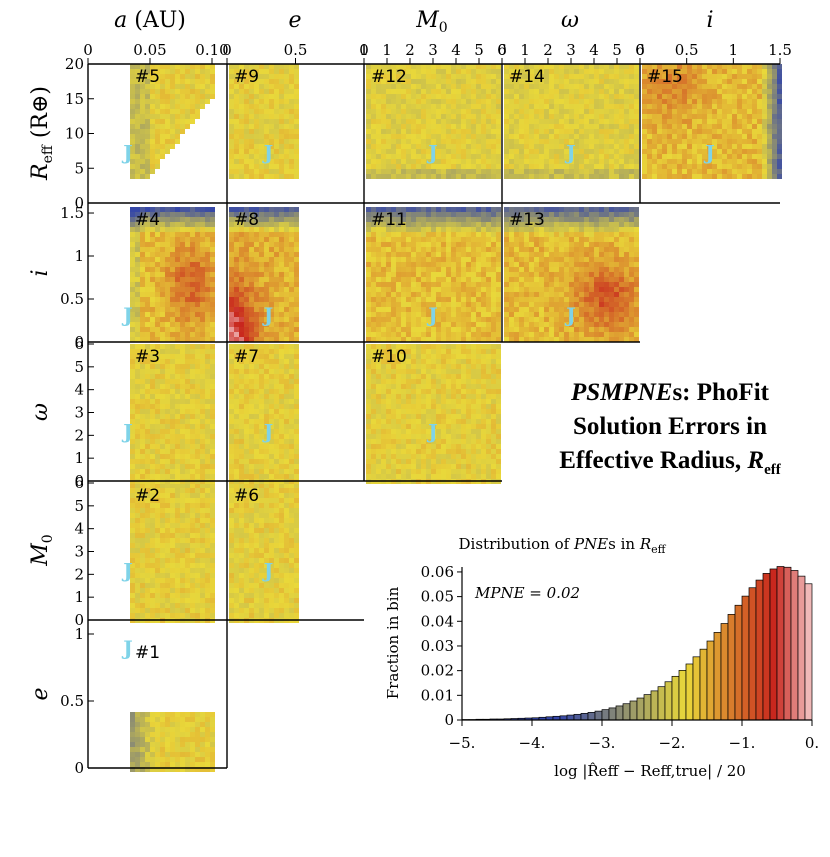 This screenshot has height=857, width=830. I want to click on panel-2: J #2, so click(168, 553).